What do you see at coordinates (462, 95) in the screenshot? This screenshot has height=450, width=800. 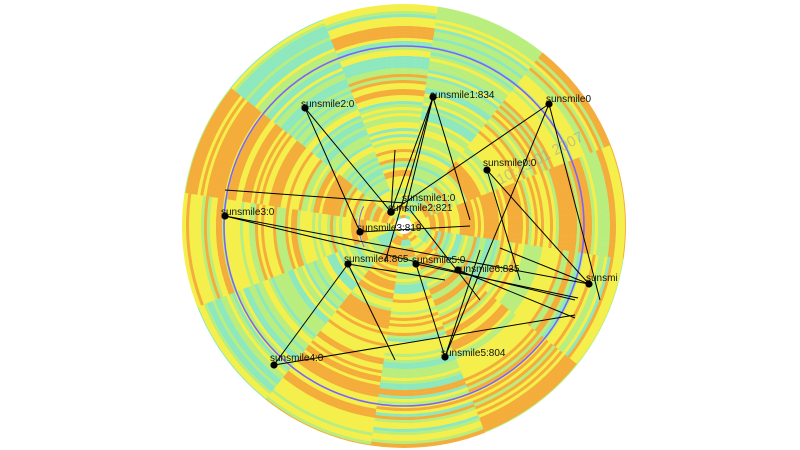 I see `node-sunsmile1-834: sunsmile1:834` at bounding box center [462, 95].